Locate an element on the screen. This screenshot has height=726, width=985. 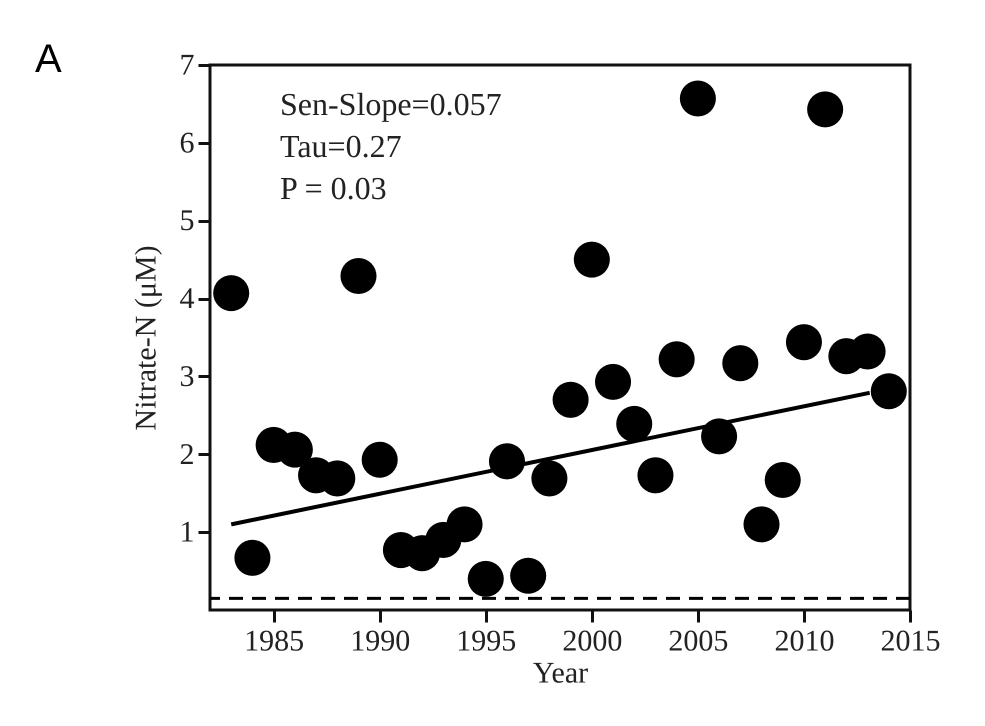
x-tick-label: 2000 is located at coordinates (592, 641).